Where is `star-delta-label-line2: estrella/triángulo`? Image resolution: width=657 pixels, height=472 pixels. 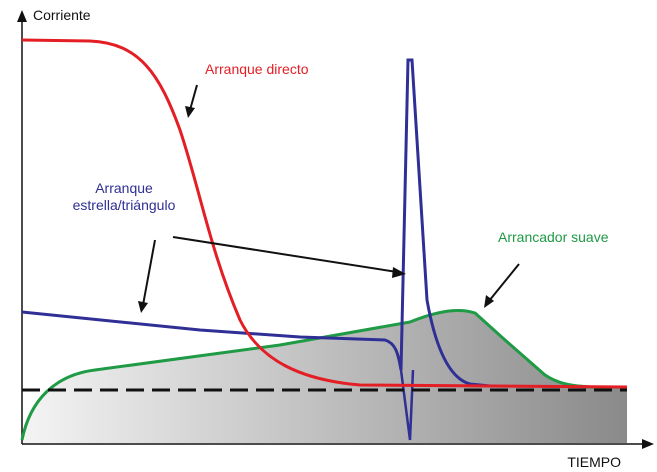 star-delta-label-line2: estrella/triángulo is located at coordinates (124, 205).